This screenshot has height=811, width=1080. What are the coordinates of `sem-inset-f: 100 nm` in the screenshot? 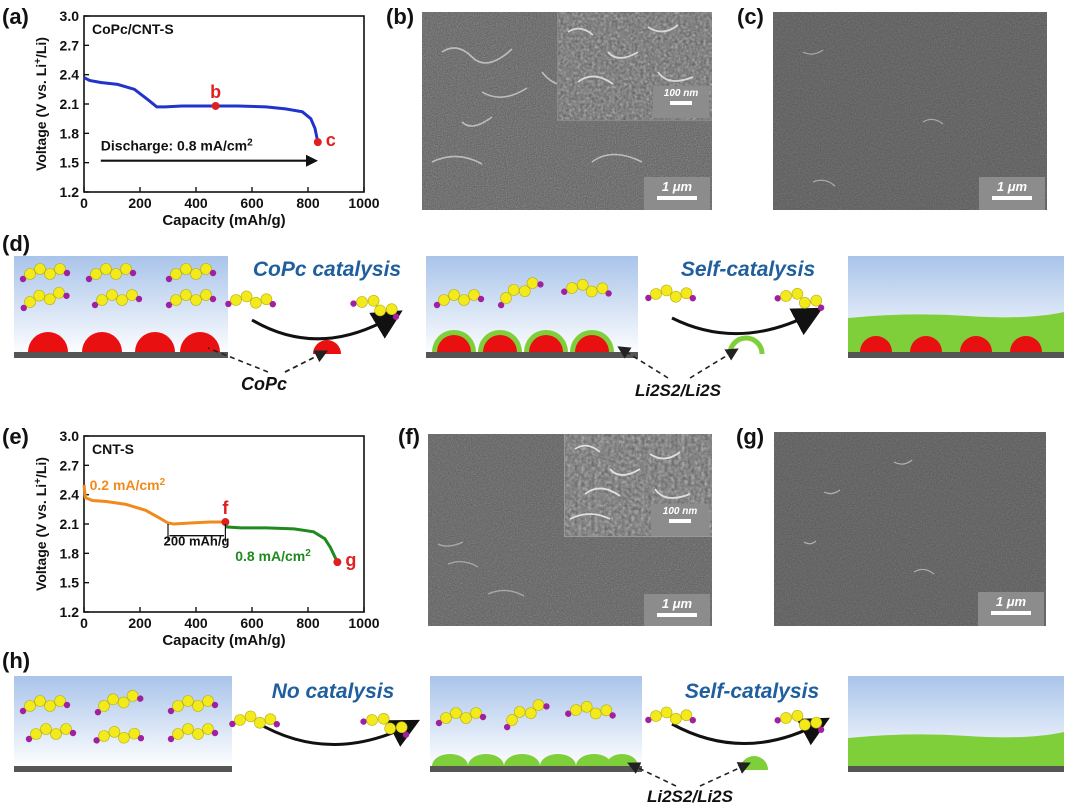 It's located at (638, 485).